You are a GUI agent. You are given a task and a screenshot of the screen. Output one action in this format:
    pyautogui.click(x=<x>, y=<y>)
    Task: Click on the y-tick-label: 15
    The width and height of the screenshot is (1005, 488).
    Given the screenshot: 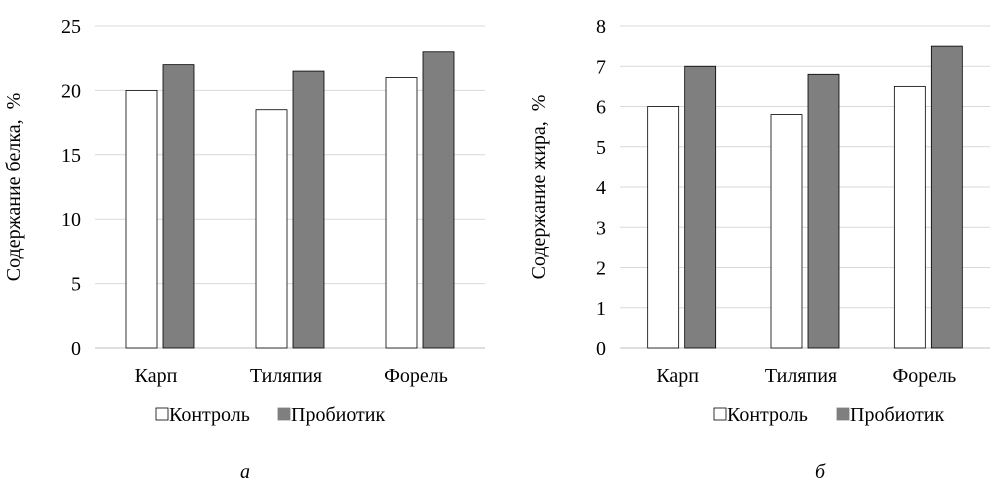 What is the action you would take?
    pyautogui.click(x=71, y=156)
    